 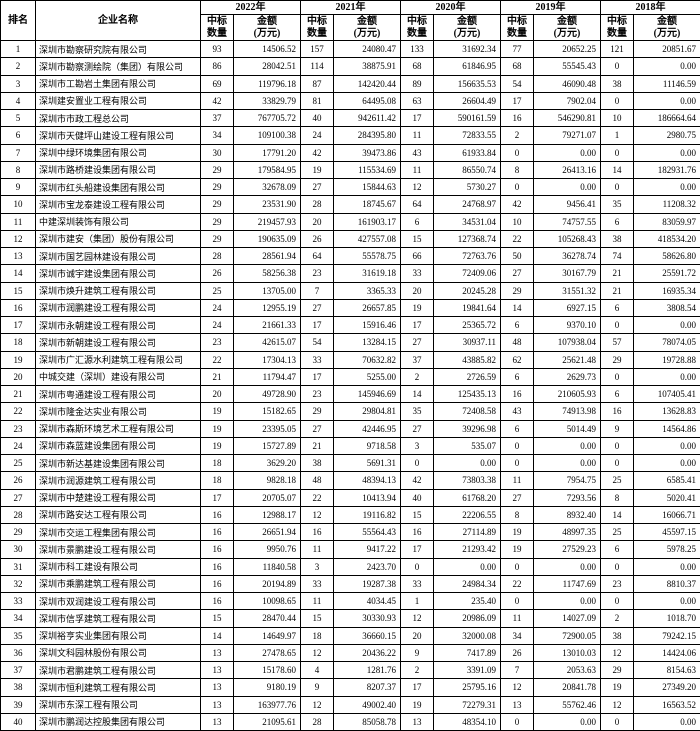 I want to click on company-name-cell: 深圳市恒利建筑工程有限公司, so click(x=118, y=687).